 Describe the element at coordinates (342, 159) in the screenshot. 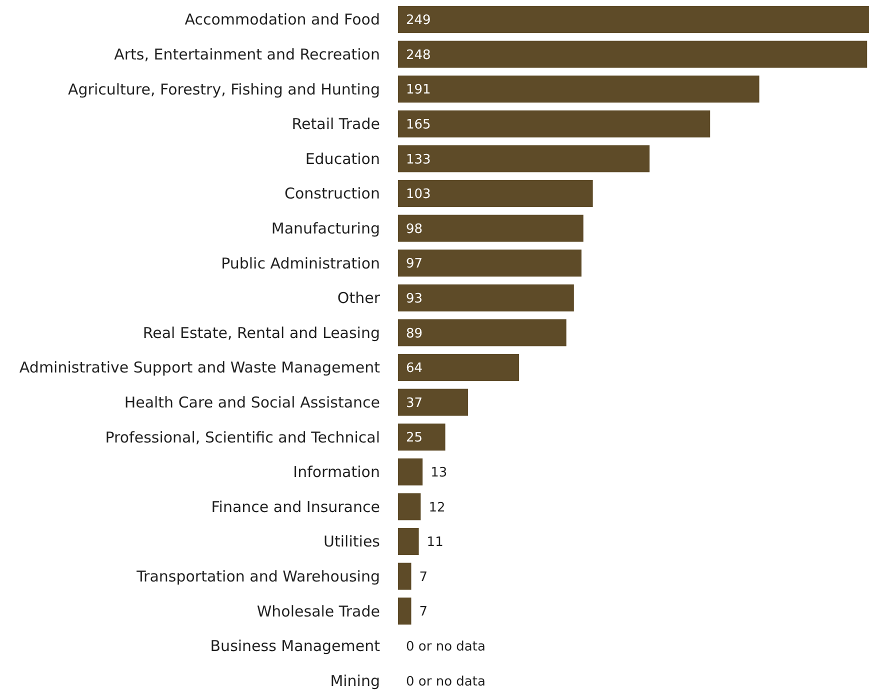

I see `y-tick-label: Education` at that location.